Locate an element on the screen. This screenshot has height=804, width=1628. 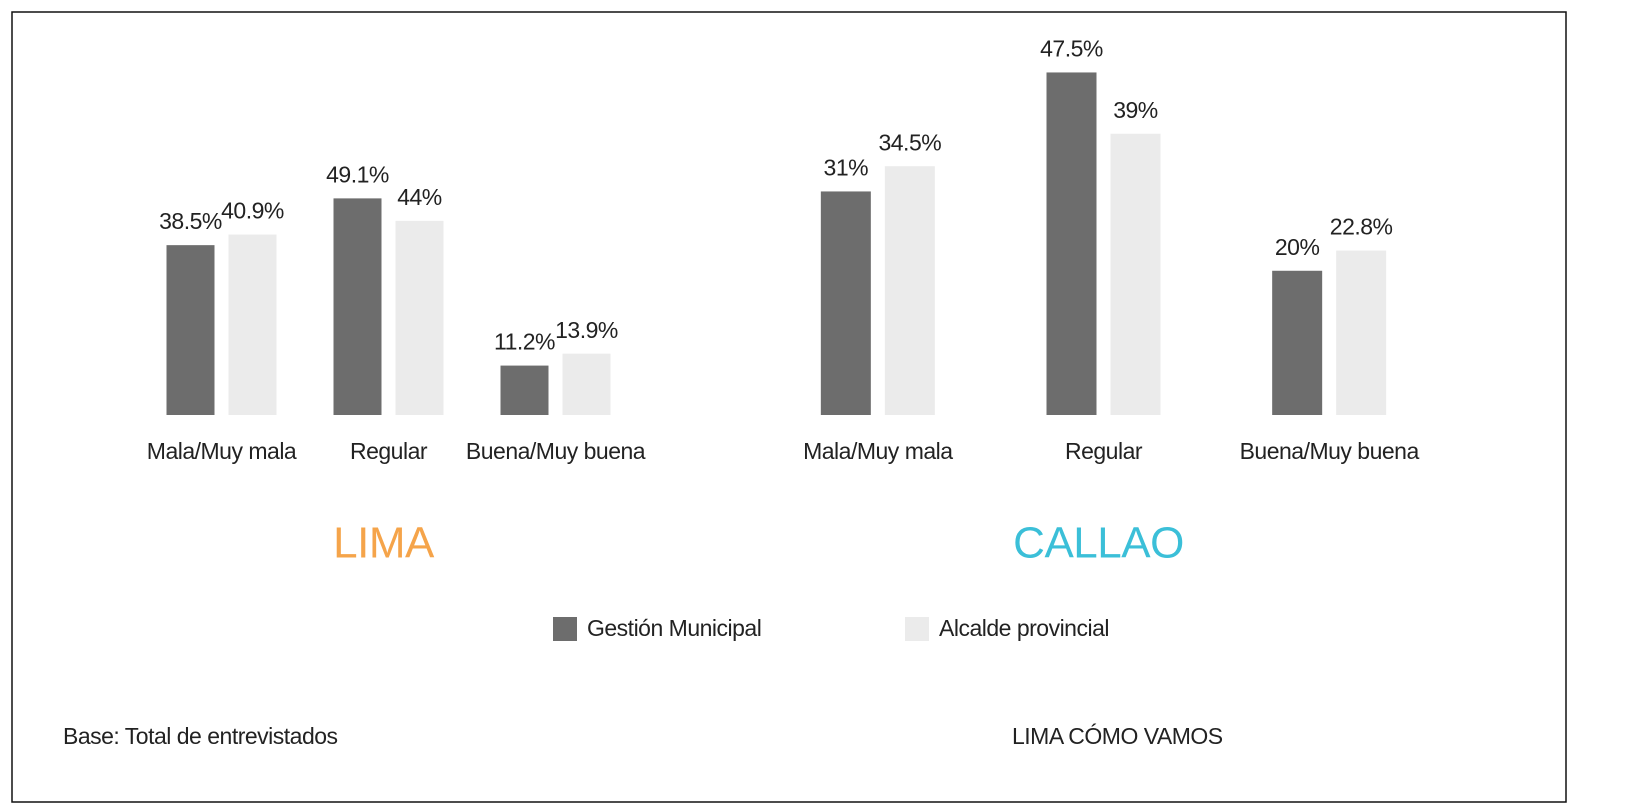
value-label: 44% is located at coordinates (419, 197).